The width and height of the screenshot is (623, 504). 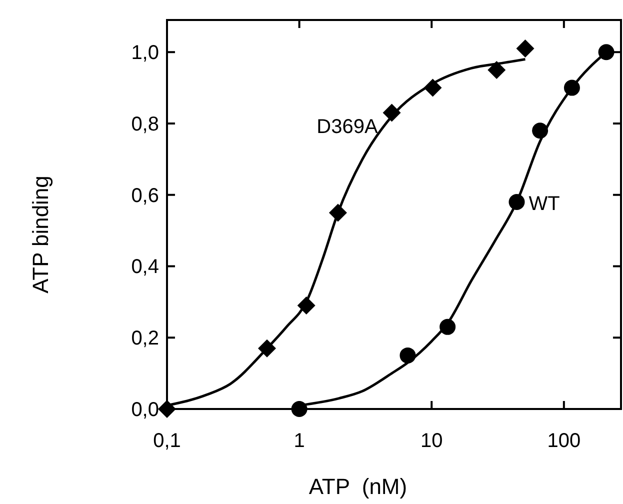 I want to click on y-tick-label: 0,8, so click(x=145, y=124).